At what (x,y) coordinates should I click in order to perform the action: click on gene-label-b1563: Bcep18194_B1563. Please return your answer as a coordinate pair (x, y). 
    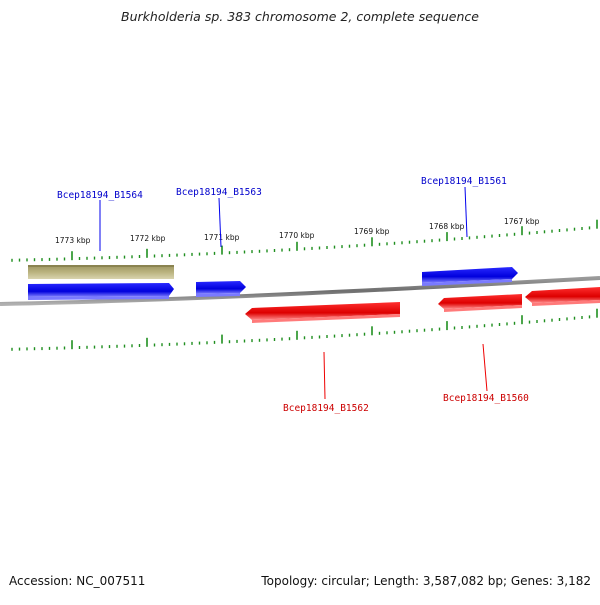
    Looking at the image, I should click on (219, 192).